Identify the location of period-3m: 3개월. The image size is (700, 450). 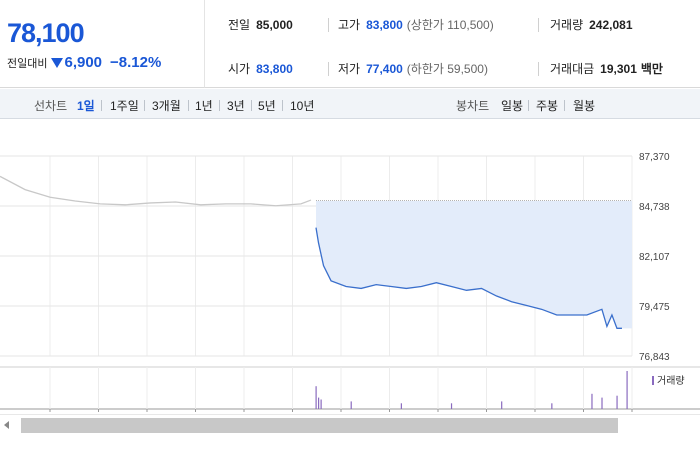
(166, 106).